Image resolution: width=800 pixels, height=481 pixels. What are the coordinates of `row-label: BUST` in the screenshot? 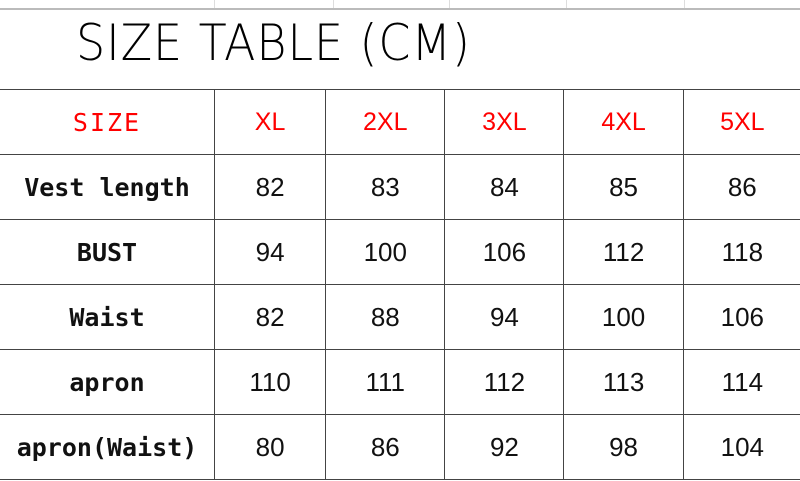 It's located at (107, 252).